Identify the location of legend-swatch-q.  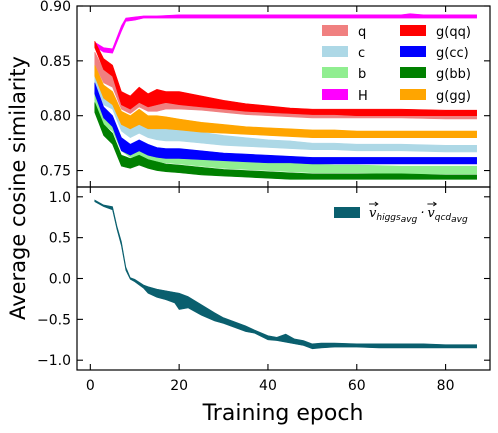
(335, 30).